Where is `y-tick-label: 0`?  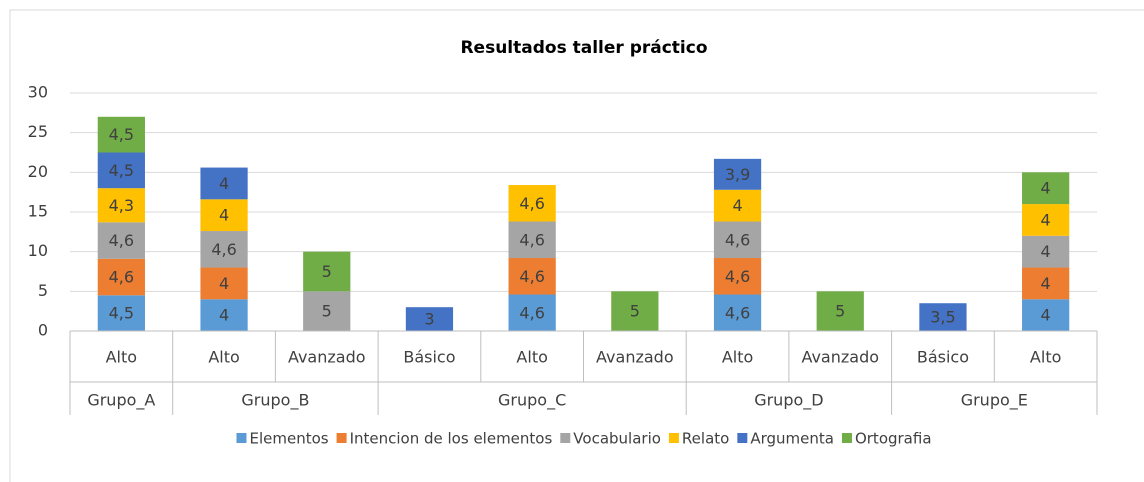 y-tick-label: 0 is located at coordinates (43, 330).